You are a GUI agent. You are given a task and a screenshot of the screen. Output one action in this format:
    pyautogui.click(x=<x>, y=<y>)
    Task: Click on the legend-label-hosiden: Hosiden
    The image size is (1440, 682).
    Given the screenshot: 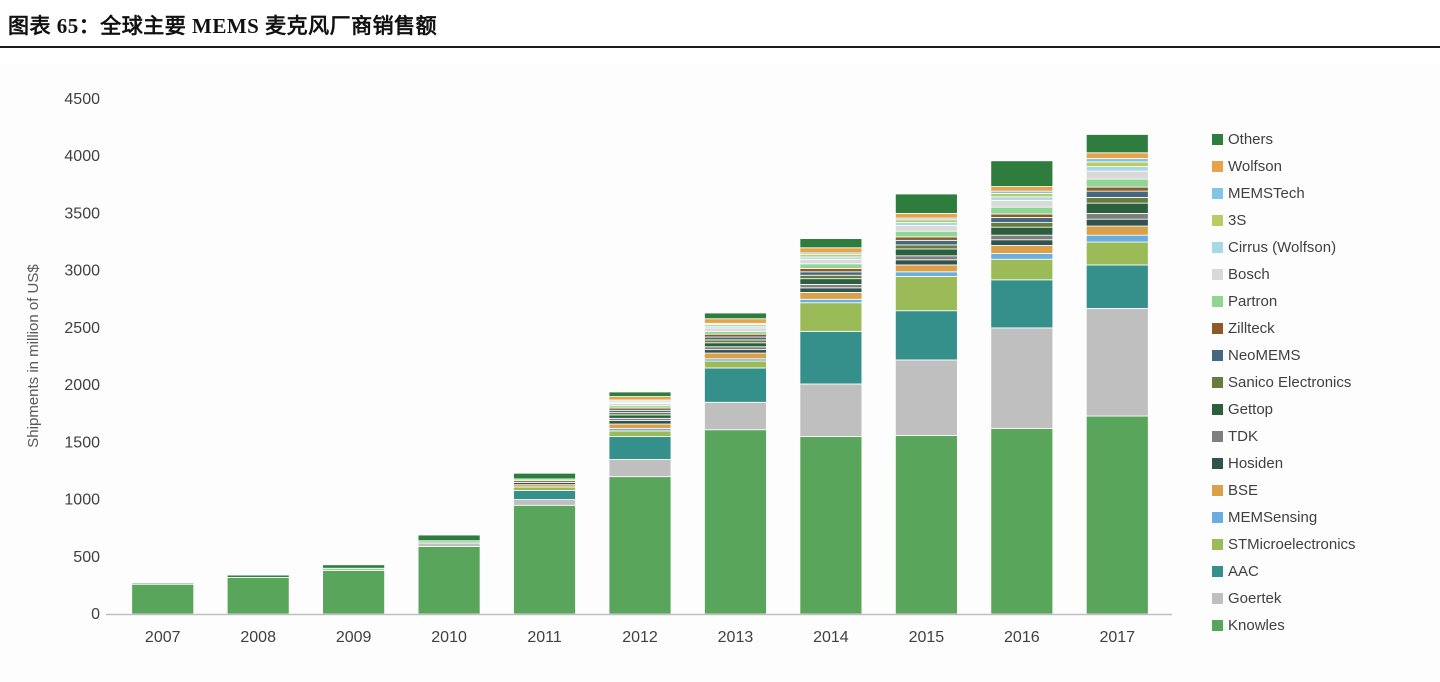 What is the action you would take?
    pyautogui.click(x=1255, y=463)
    